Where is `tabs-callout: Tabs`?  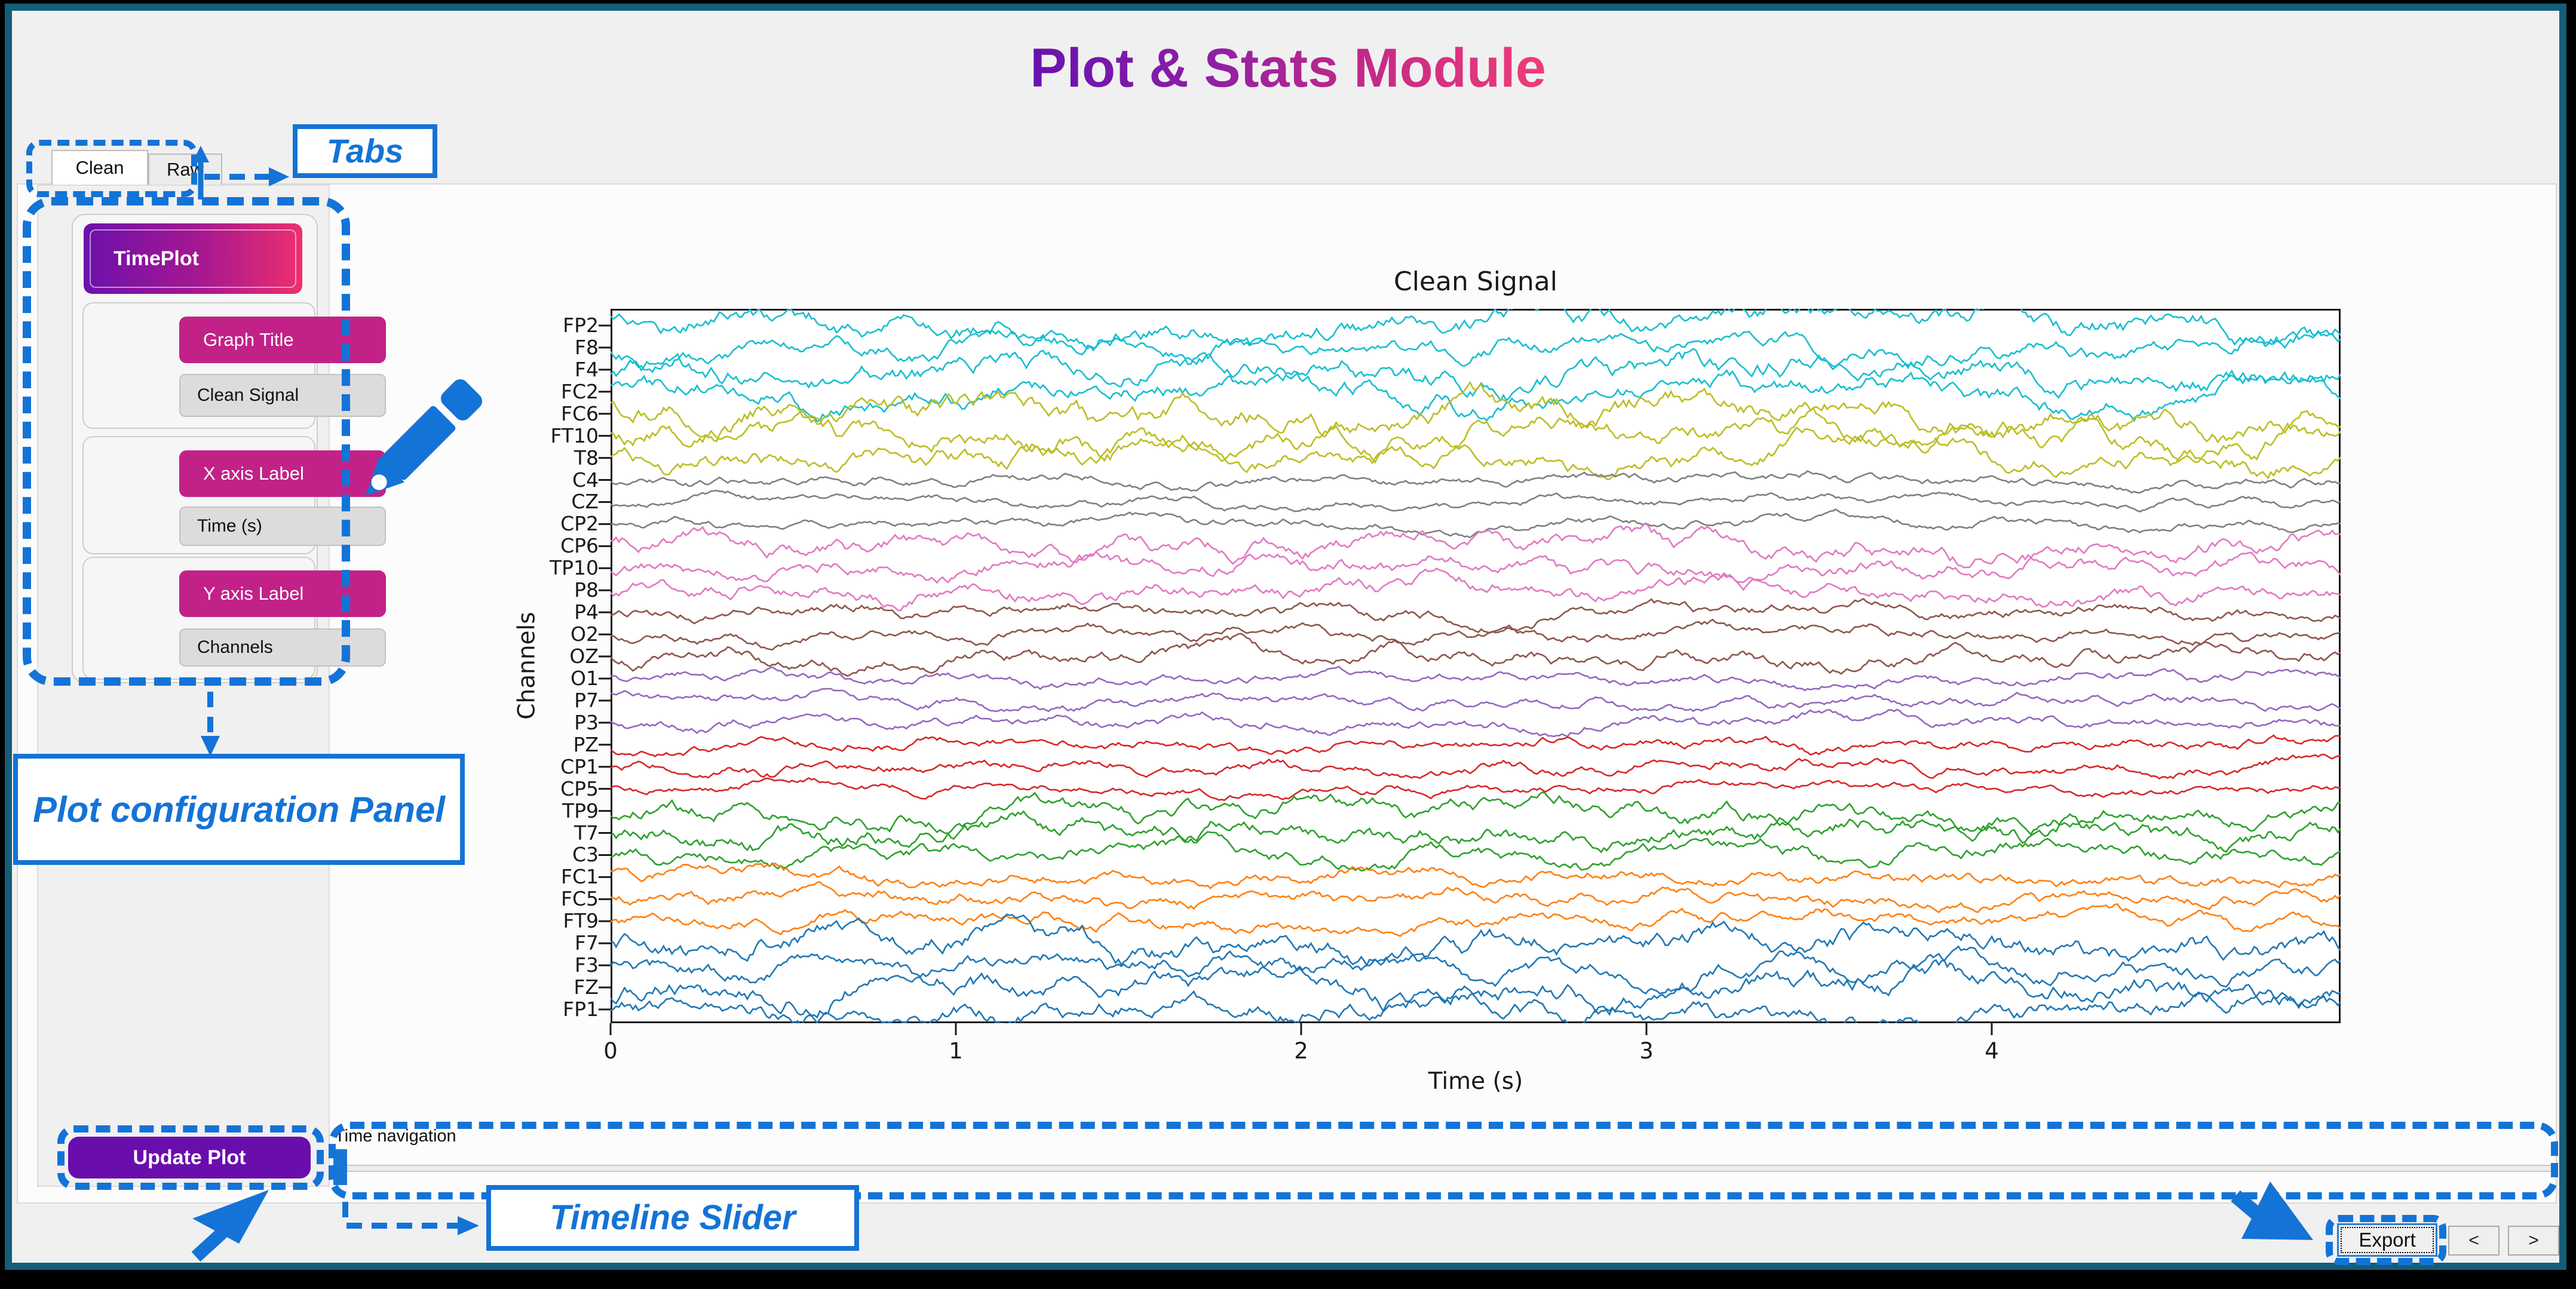 tabs-callout: Tabs is located at coordinates (365, 151).